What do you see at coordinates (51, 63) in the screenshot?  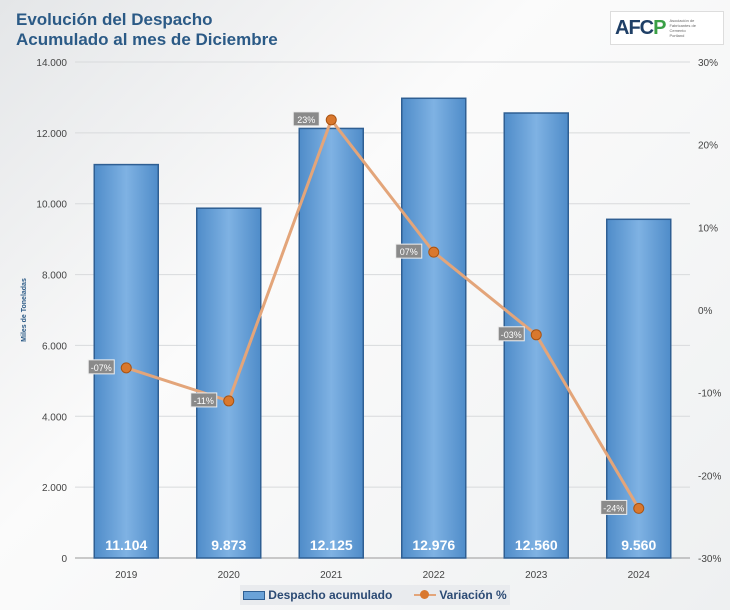 I see `y-tick-label: 14.000` at bounding box center [51, 63].